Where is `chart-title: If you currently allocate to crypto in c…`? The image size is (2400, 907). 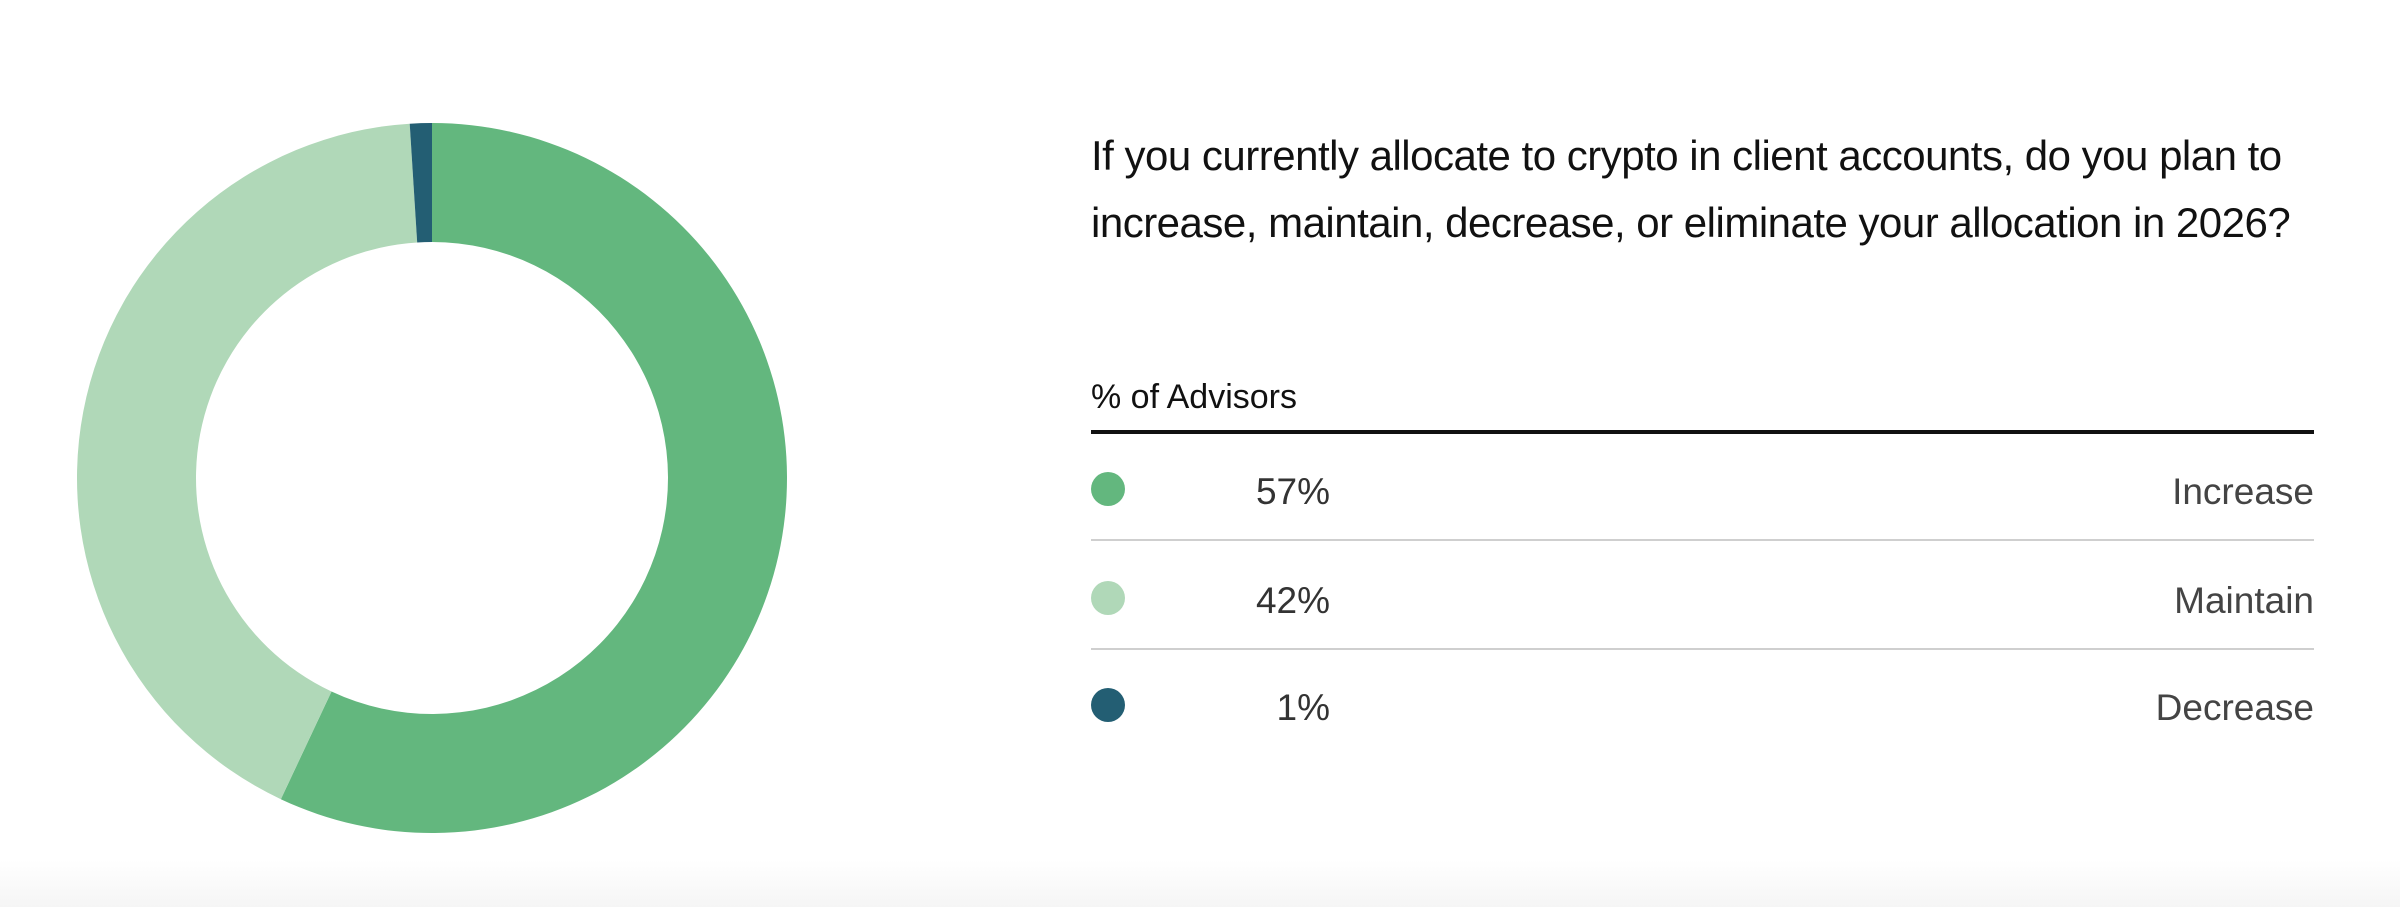
chart-title: If you currently allocate to crypto in c… is located at coordinates (1691, 189).